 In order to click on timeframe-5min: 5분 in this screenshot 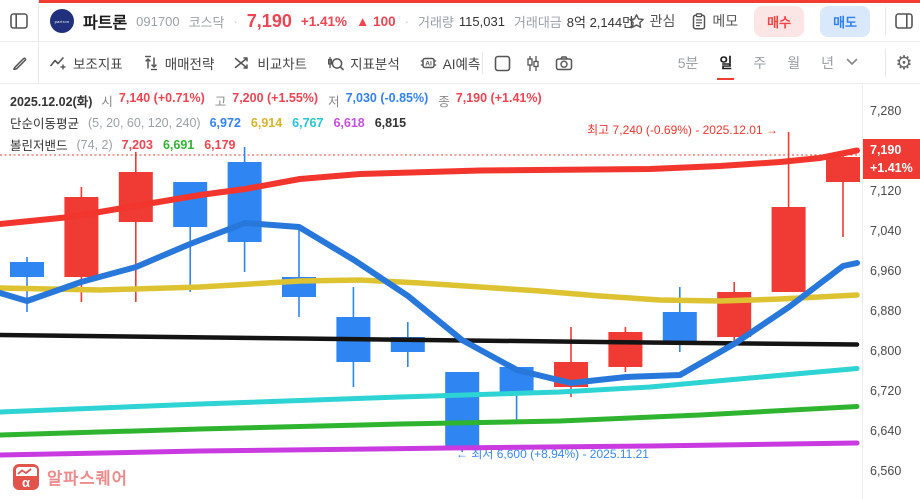, I will do `click(688, 63)`.